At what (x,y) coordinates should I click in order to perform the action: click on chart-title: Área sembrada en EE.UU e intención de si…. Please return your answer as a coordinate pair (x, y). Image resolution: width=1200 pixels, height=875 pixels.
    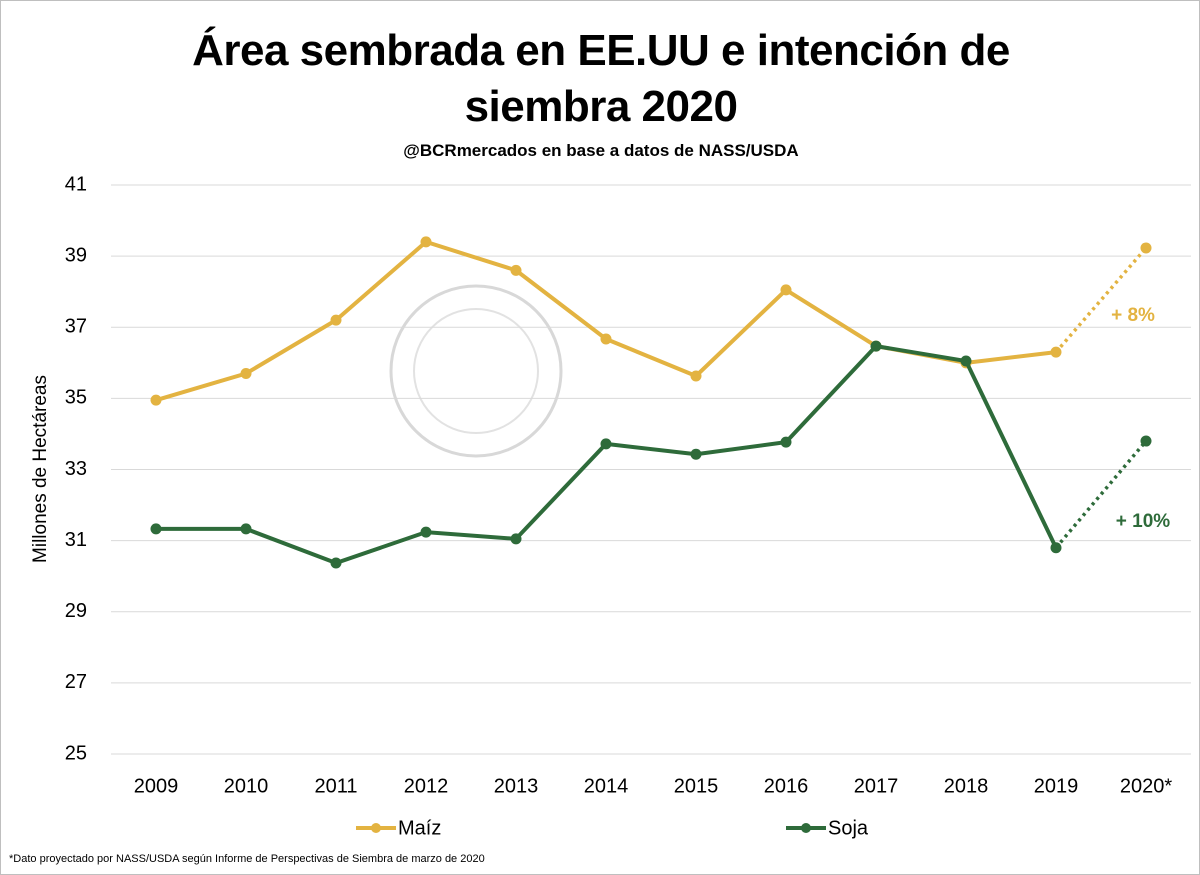
    Looking at the image, I should click on (601, 78).